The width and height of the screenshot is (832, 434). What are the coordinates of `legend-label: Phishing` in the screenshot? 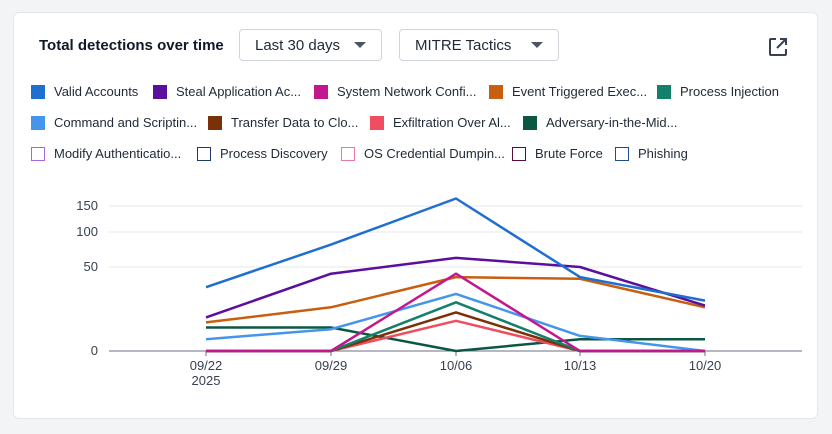 It's located at (663, 153).